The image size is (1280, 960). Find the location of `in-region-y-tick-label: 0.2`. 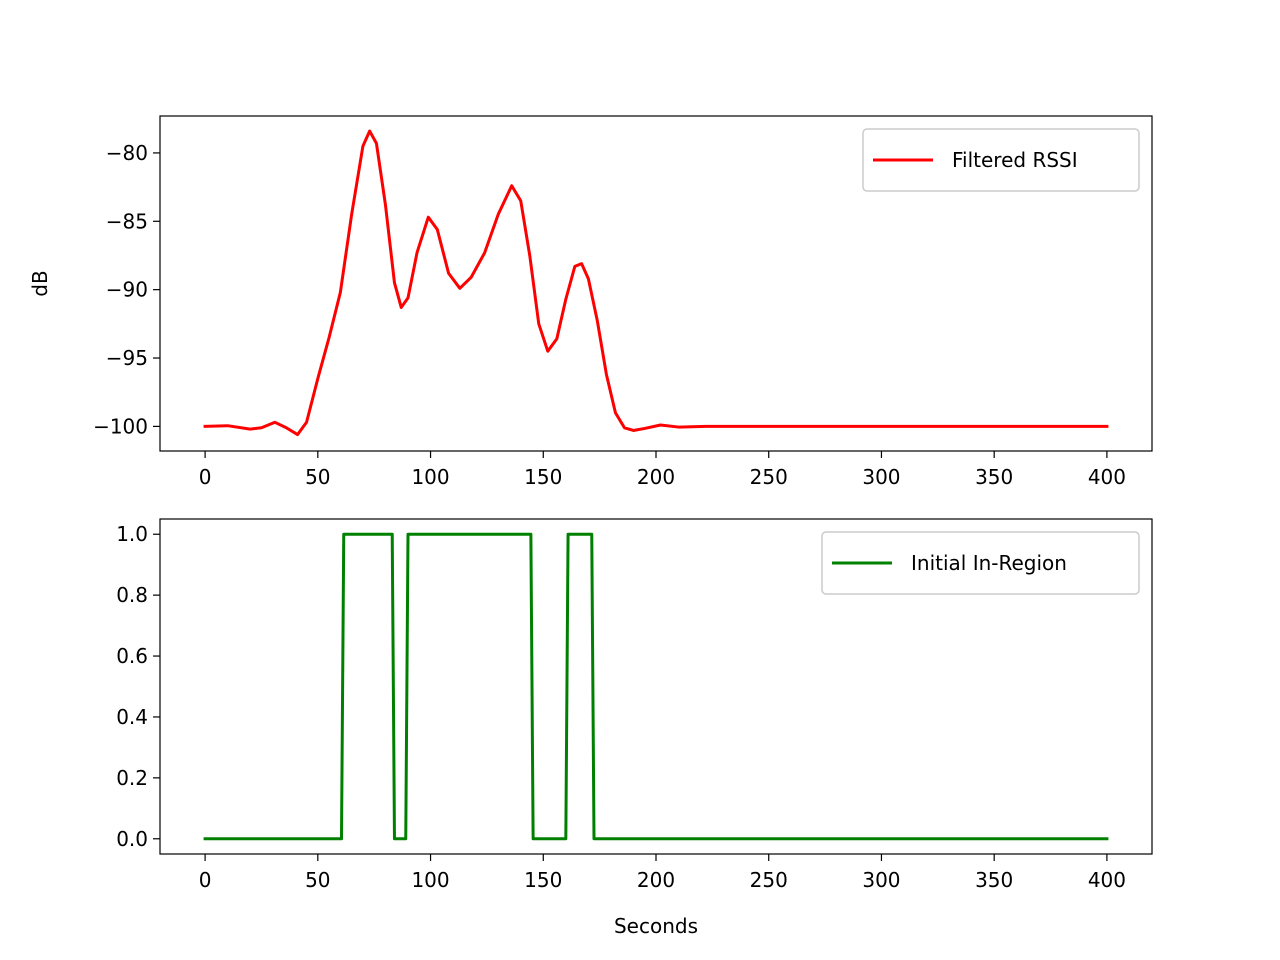

in-region-y-tick-label: 0.2 is located at coordinates (132, 778).